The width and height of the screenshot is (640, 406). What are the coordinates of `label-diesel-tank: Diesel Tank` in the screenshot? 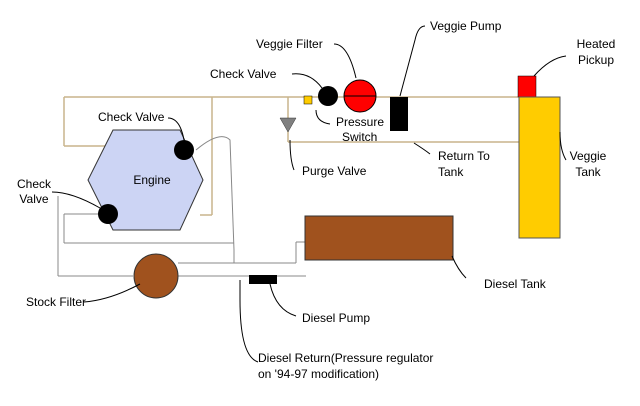 It's located at (515, 284).